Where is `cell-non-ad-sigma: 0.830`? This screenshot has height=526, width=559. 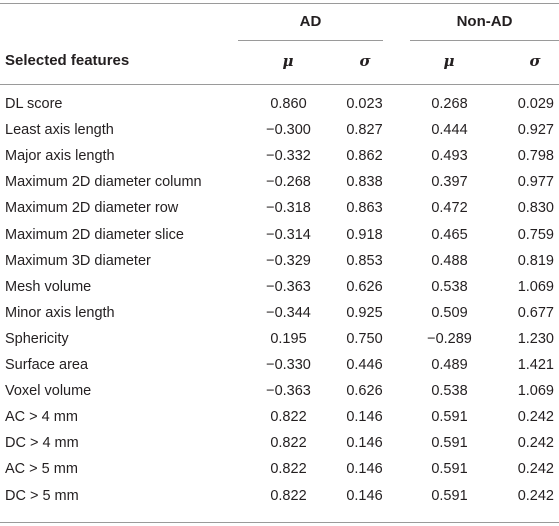
cell-non-ad-sigma: 0.830 is located at coordinates (535, 208).